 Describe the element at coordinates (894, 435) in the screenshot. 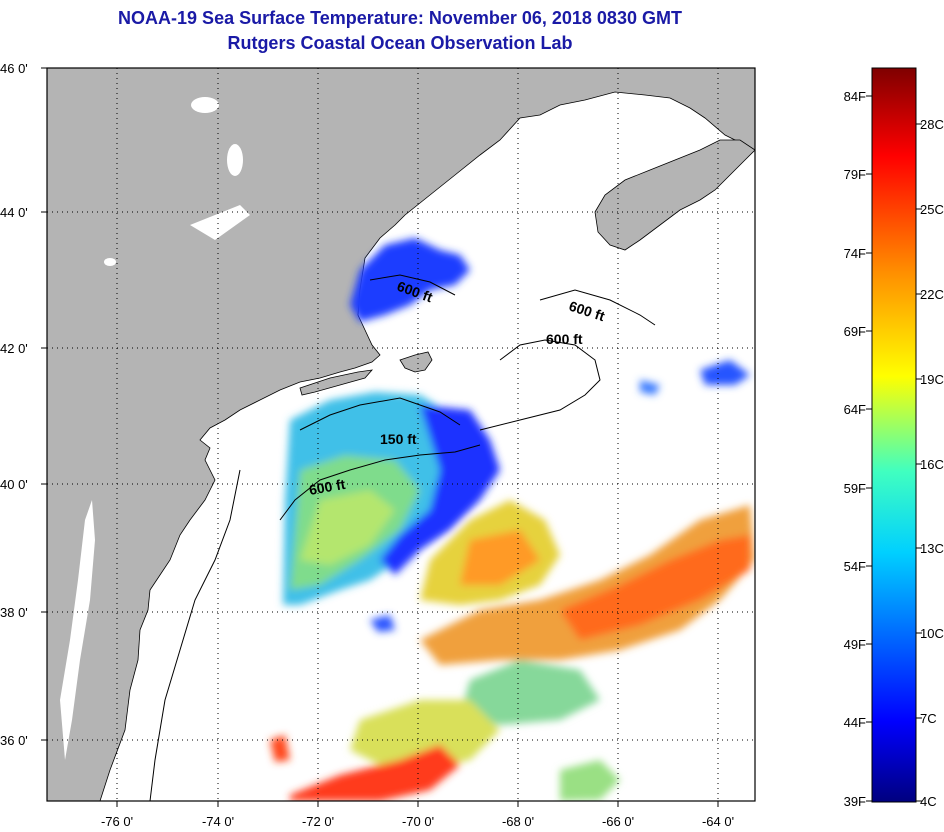

I see `colorbar` at that location.